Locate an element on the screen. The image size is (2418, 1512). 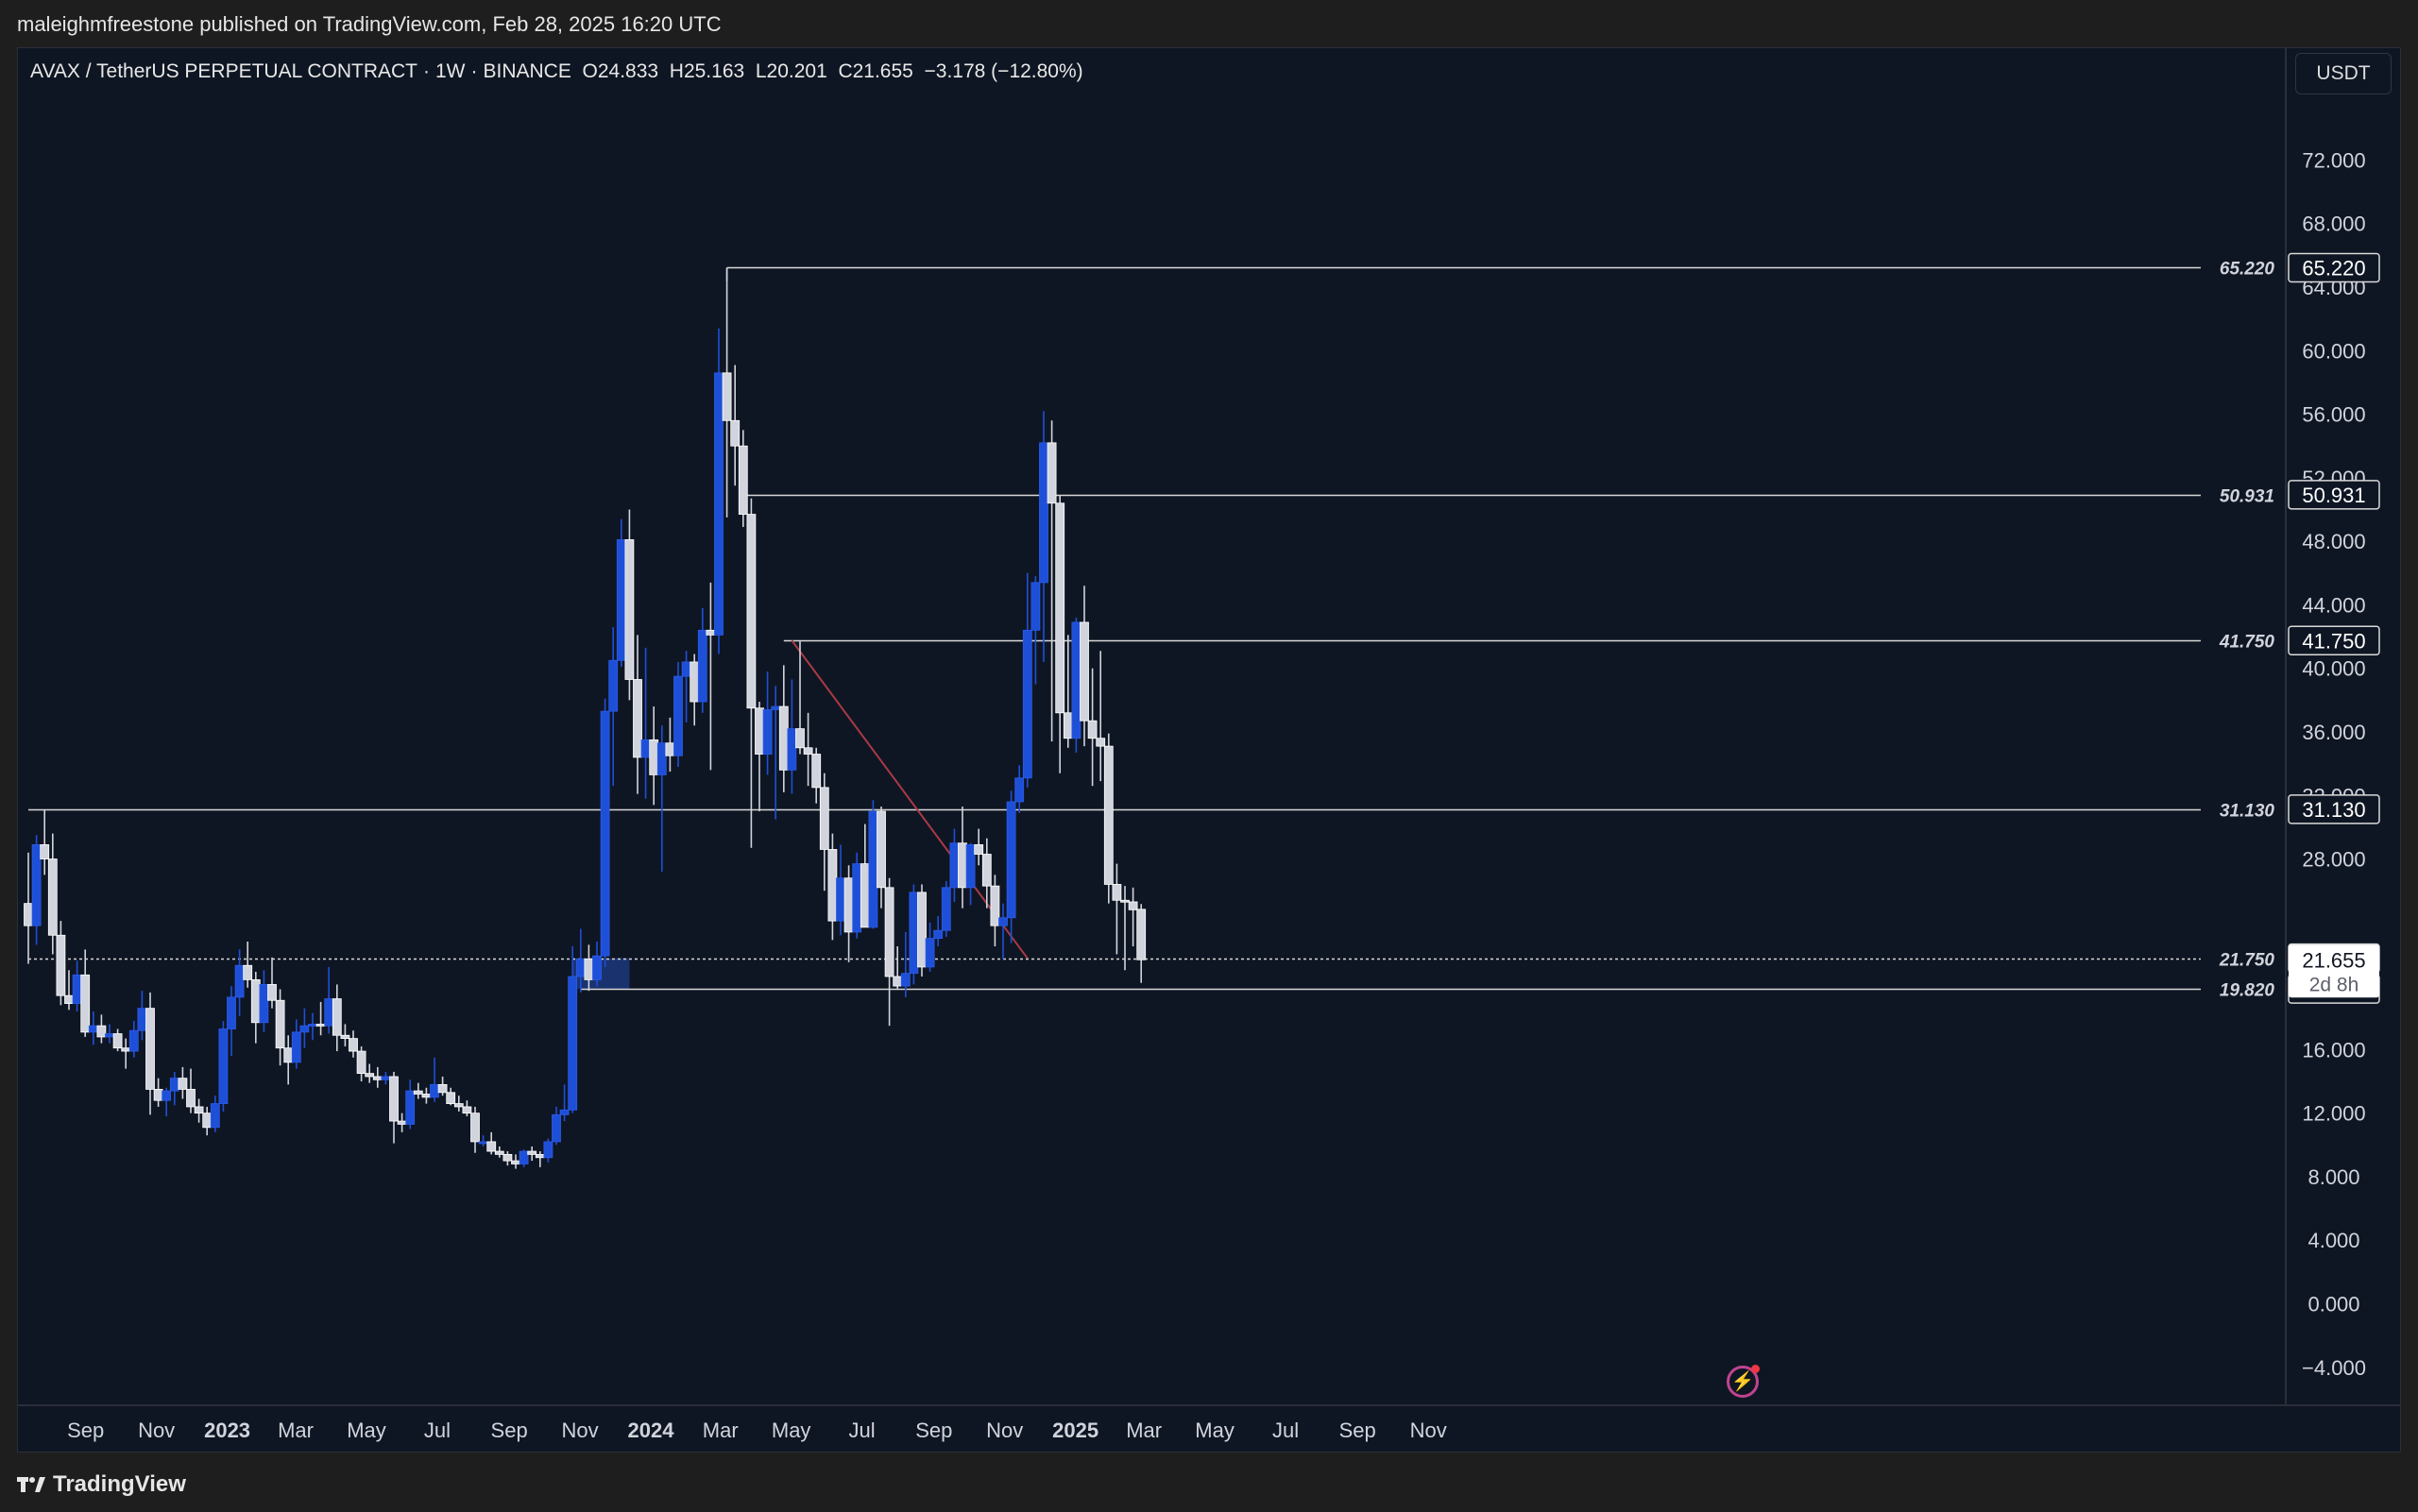
price-axis-tag: 41.750 is located at coordinates (2334, 640).